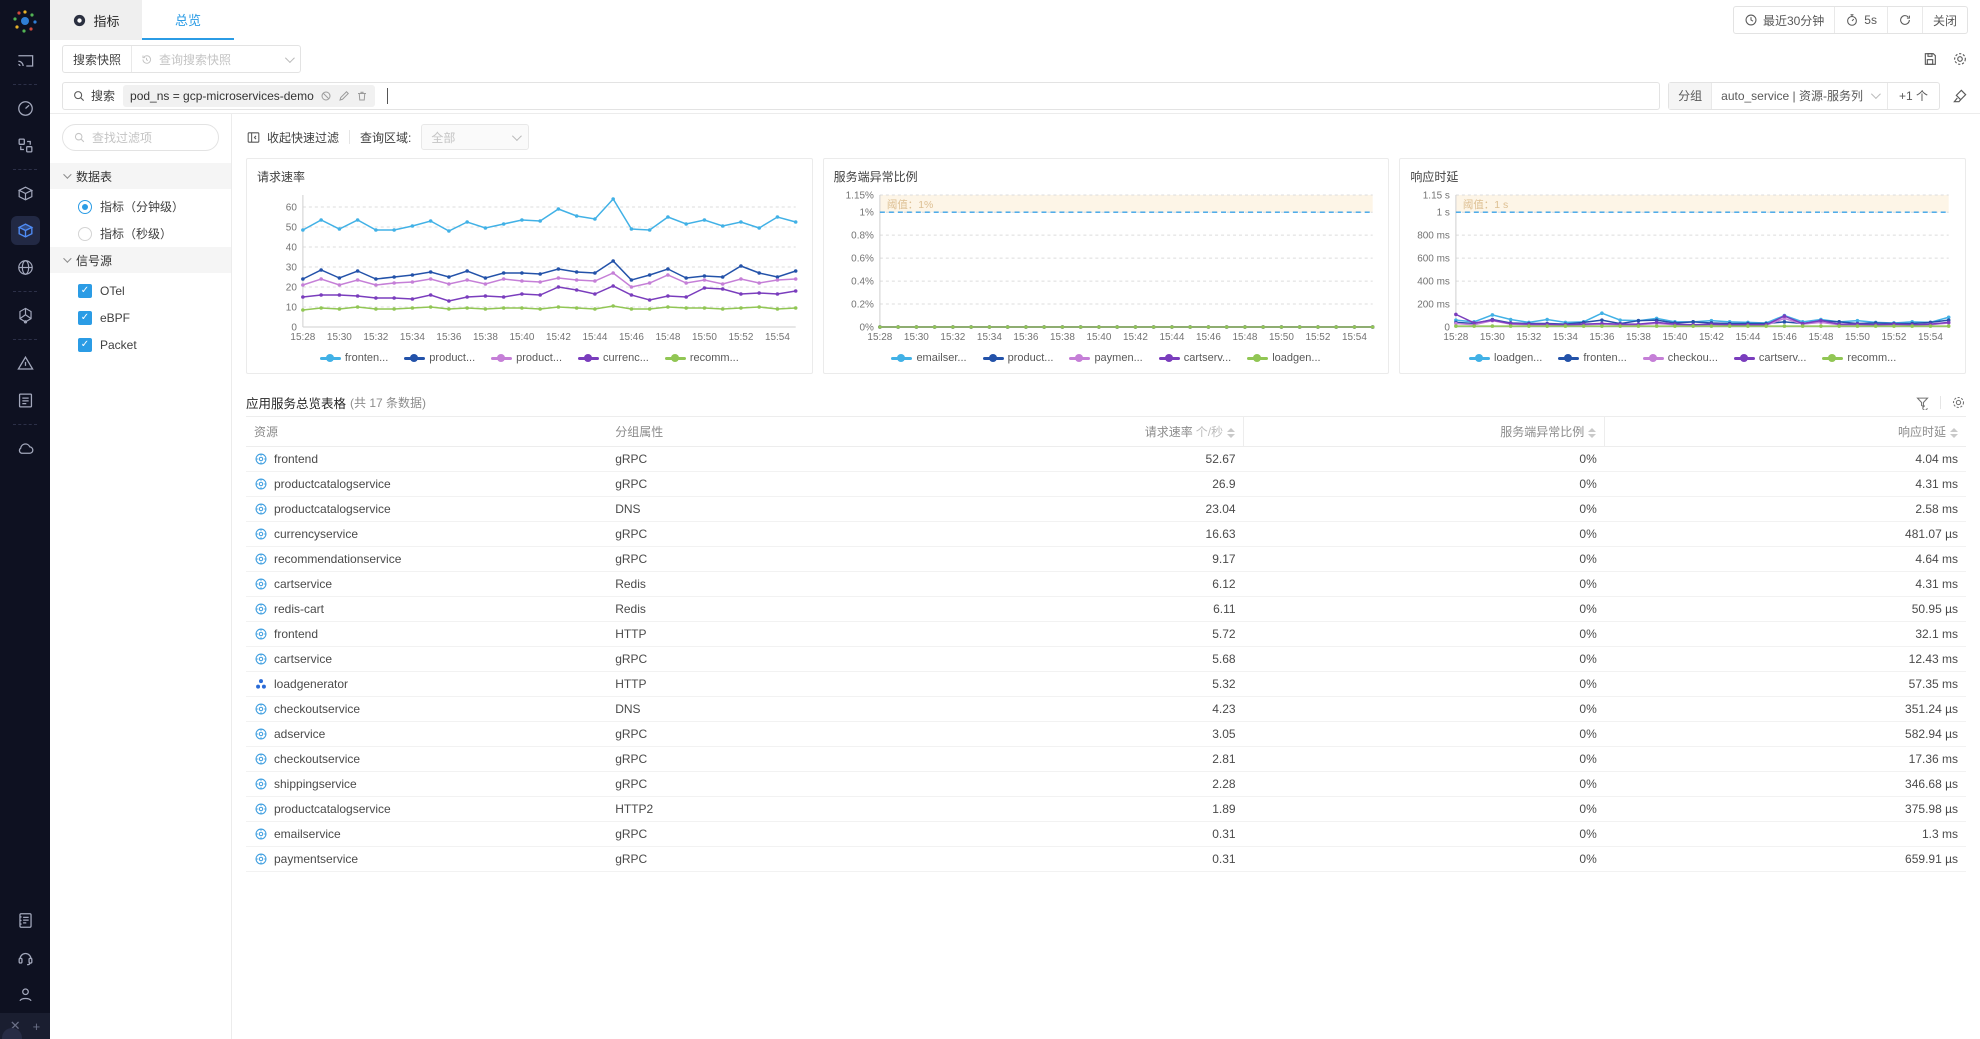 This screenshot has width=1980, height=1039. What do you see at coordinates (1958, 402) in the screenshot?
I see `table-settings-gear-icon` at bounding box center [1958, 402].